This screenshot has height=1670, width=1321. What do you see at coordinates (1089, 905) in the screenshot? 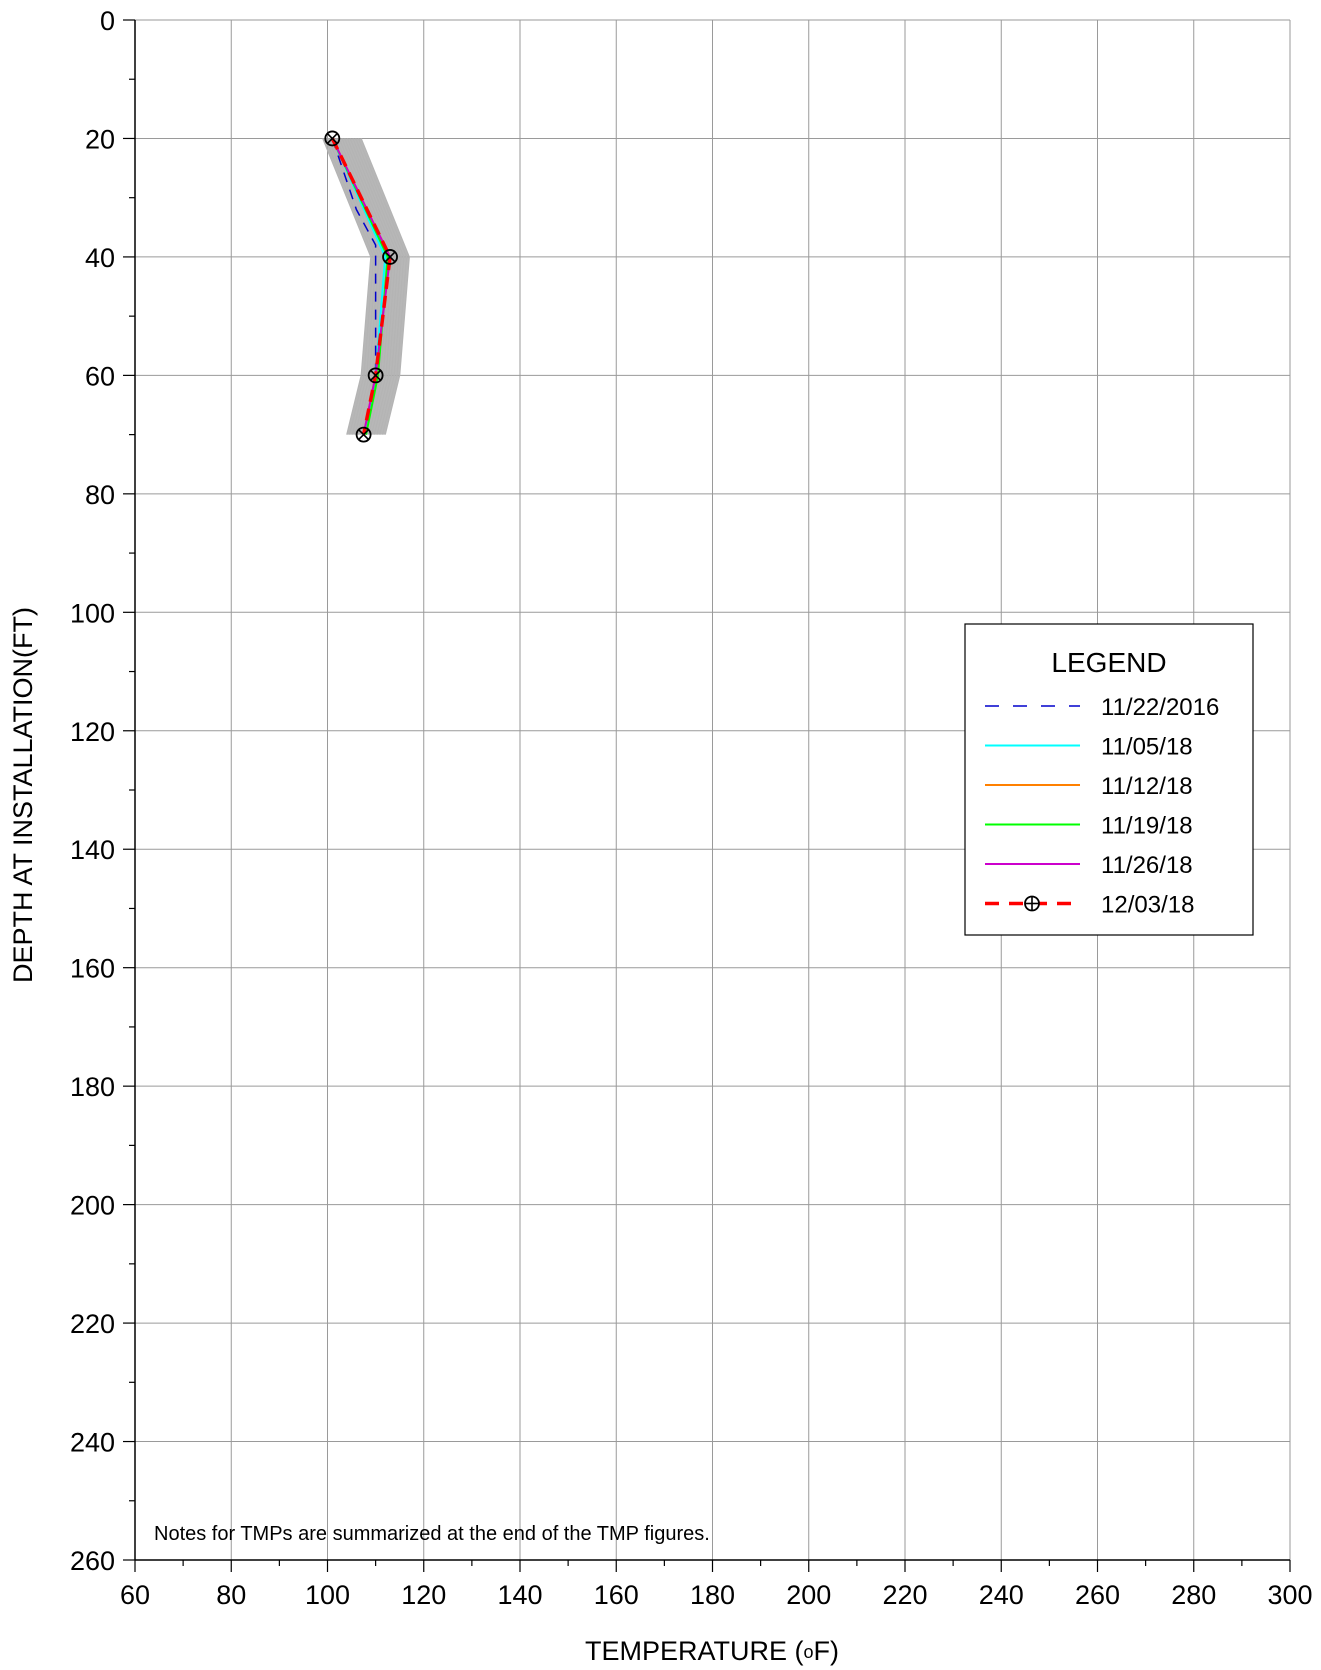
I see `legend-item-5: 12/03/18` at bounding box center [1089, 905].